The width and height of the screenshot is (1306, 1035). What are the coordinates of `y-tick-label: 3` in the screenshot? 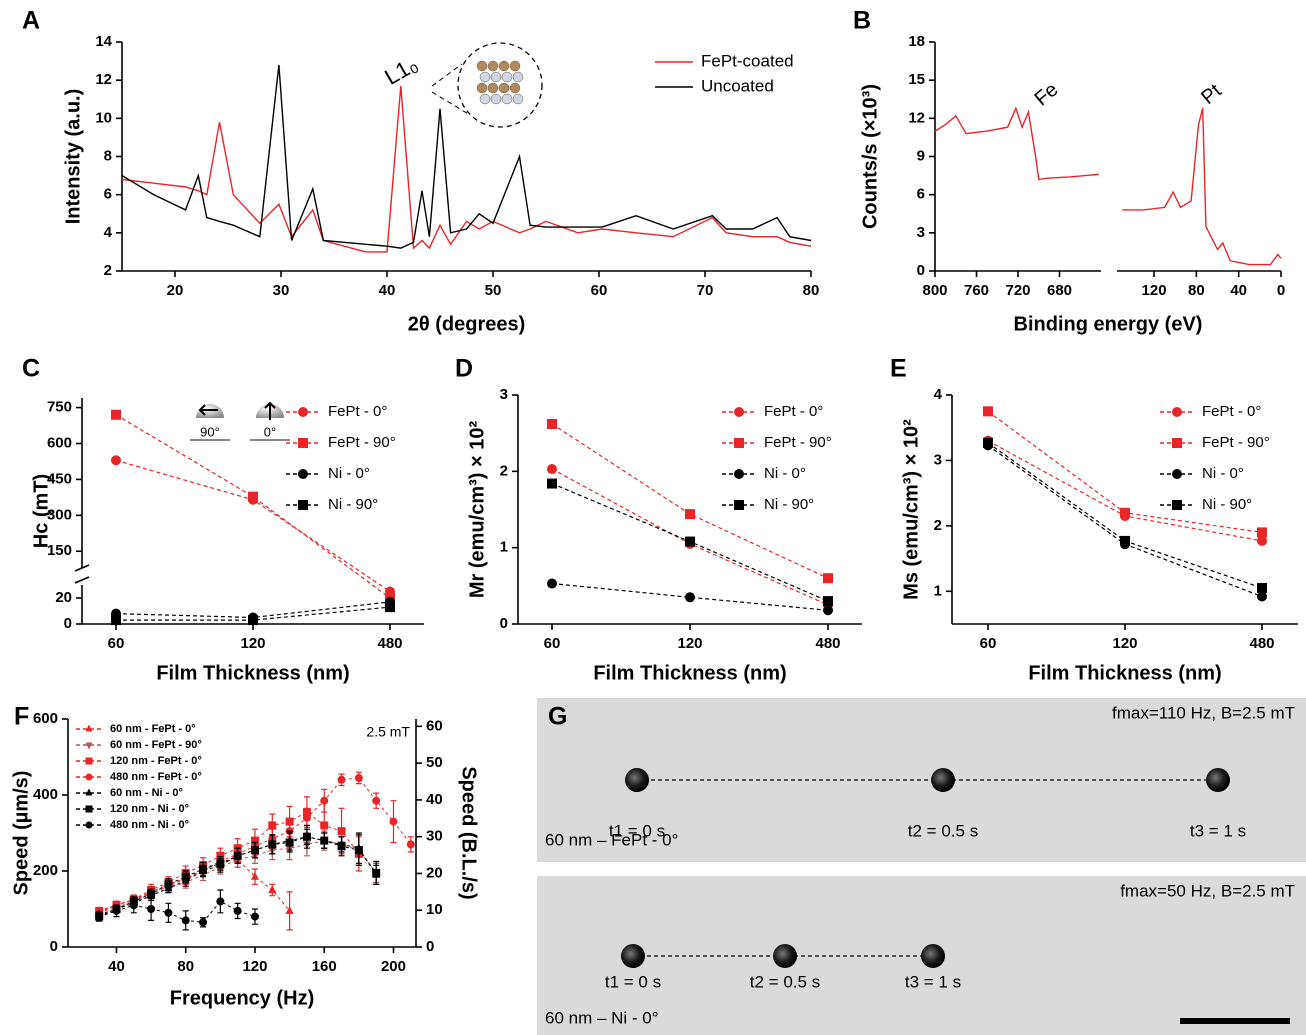 It's located at (921, 232).